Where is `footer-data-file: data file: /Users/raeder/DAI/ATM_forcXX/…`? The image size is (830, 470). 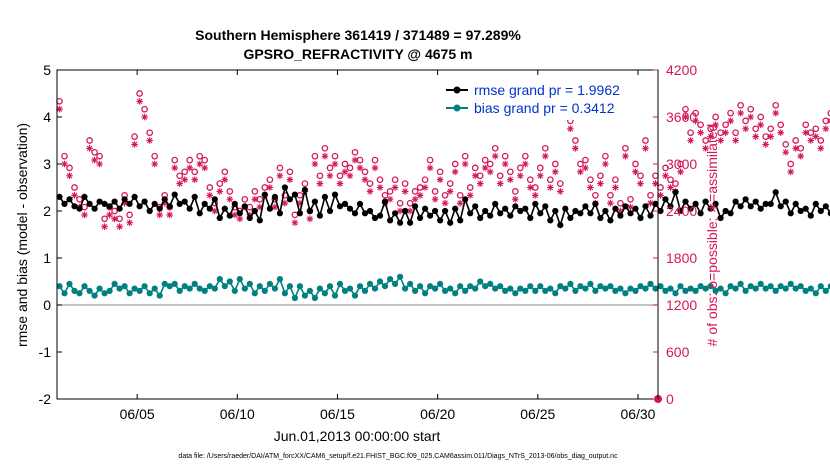
footer-data-file: data file: /Users/raeder/DAI/ATM_forcXX/… is located at coordinates (398, 456).